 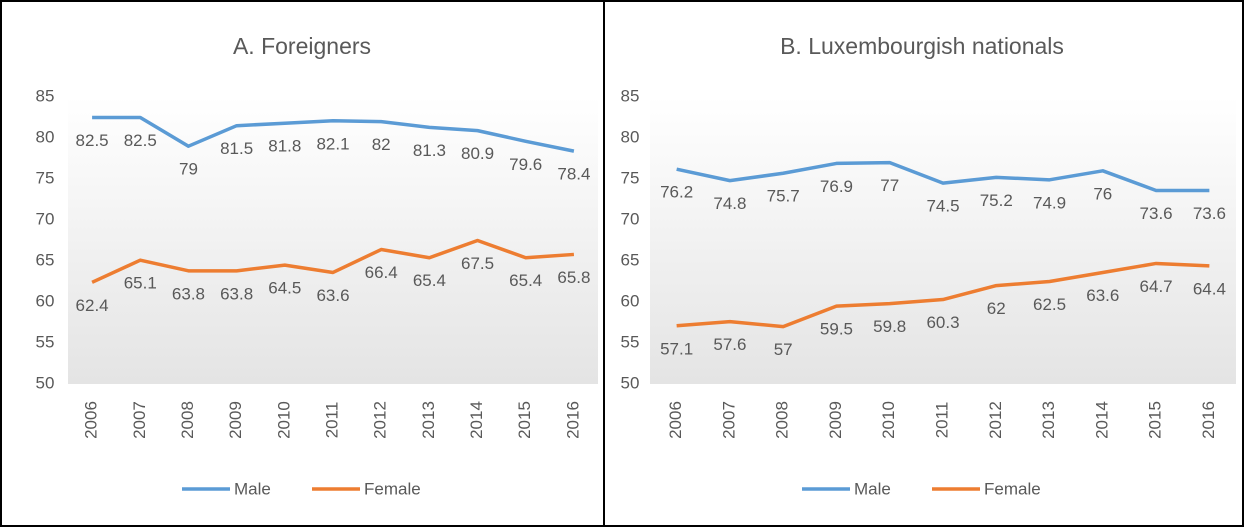 I want to click on chart-title: B. Luxembourgish nationals, so click(x=922, y=46).